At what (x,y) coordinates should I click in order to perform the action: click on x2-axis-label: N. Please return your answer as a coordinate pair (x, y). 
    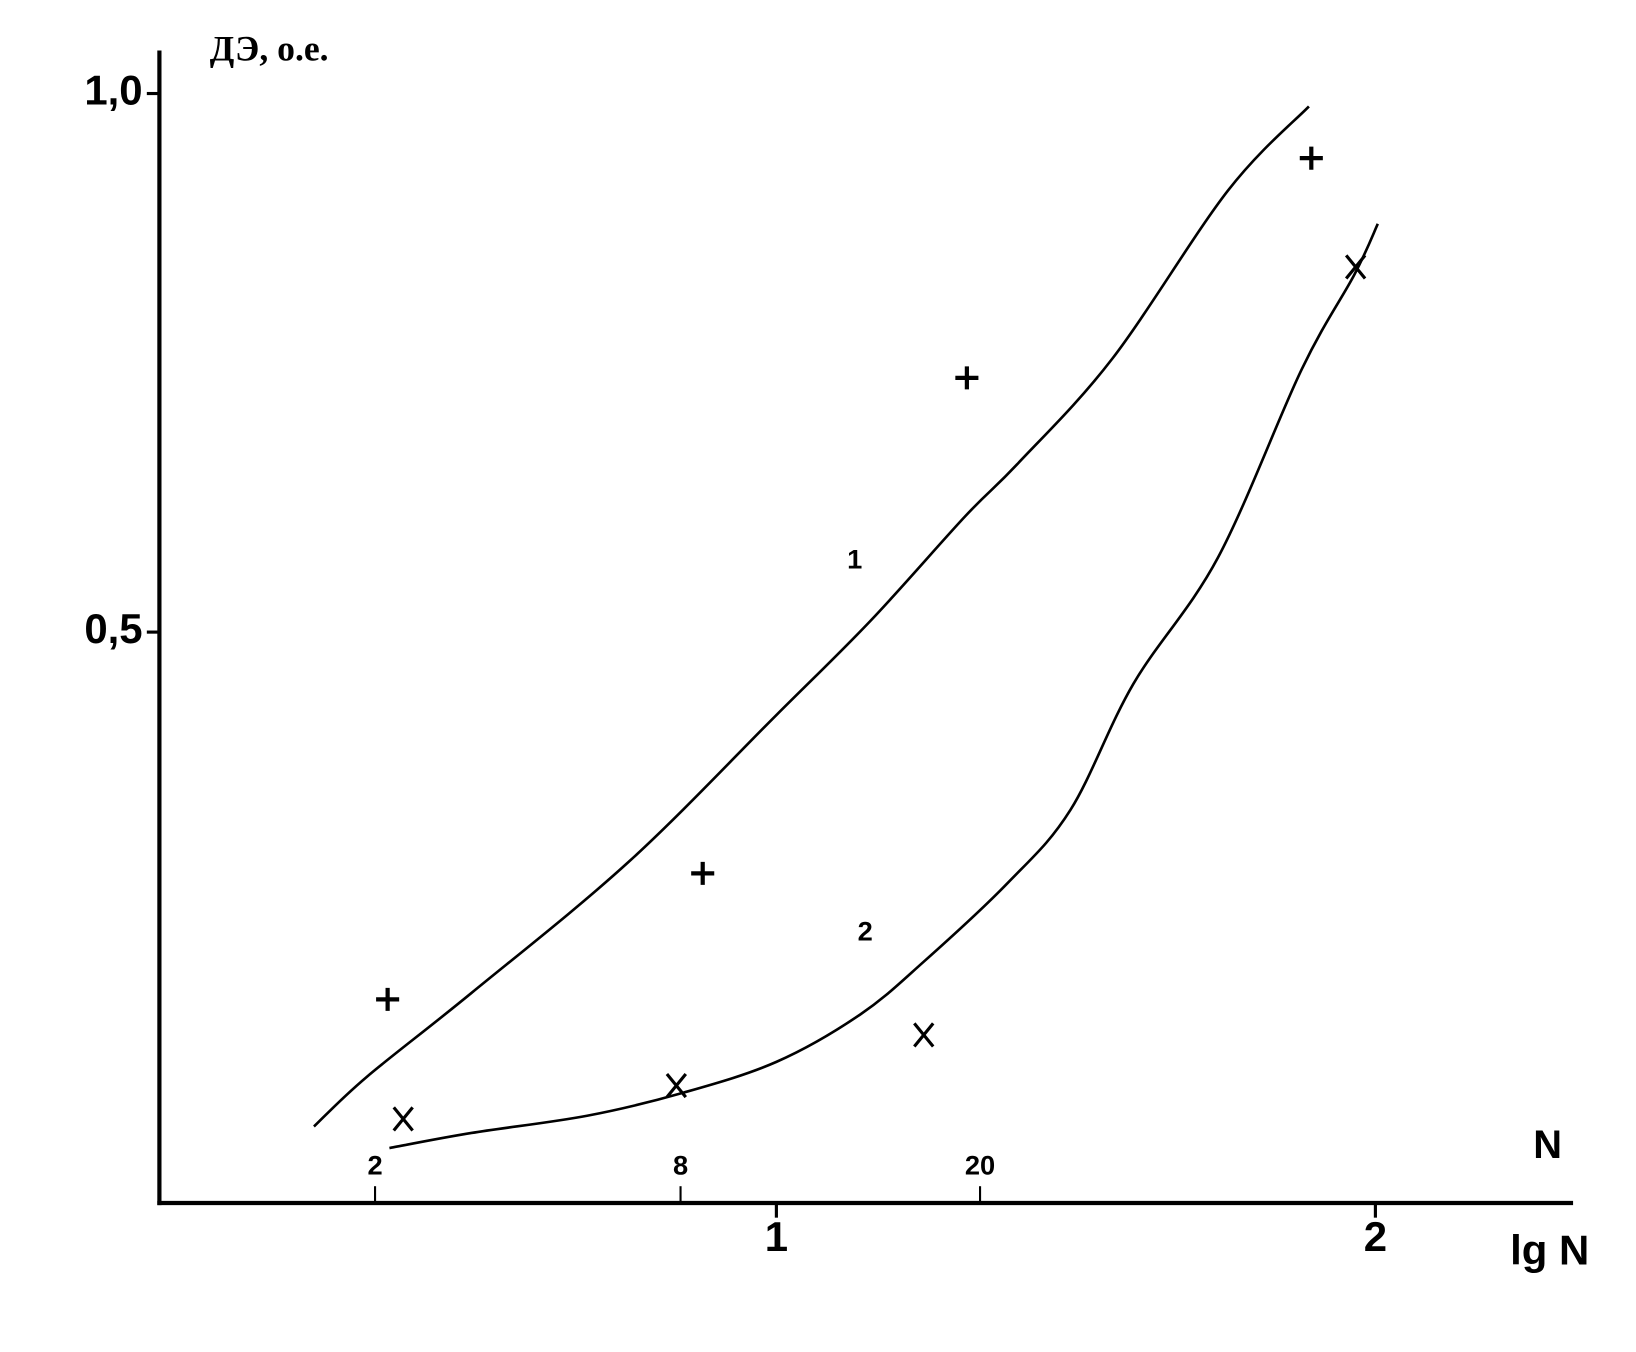
    Looking at the image, I should click on (1547, 1145).